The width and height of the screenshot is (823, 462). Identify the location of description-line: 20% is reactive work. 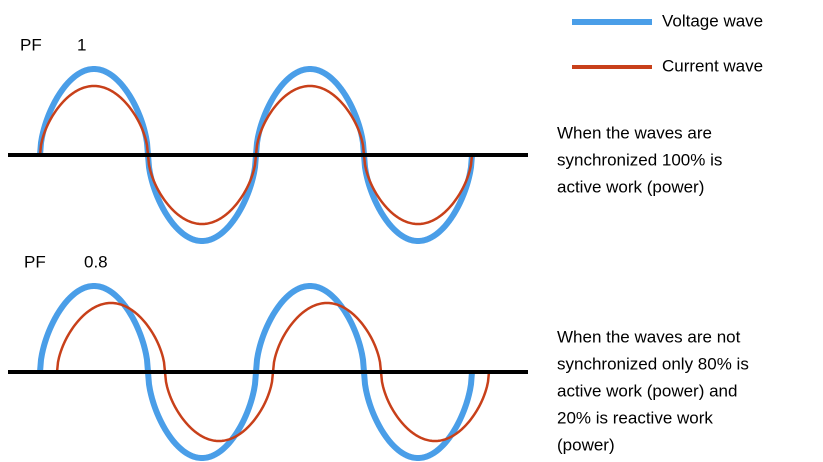
(635, 417).